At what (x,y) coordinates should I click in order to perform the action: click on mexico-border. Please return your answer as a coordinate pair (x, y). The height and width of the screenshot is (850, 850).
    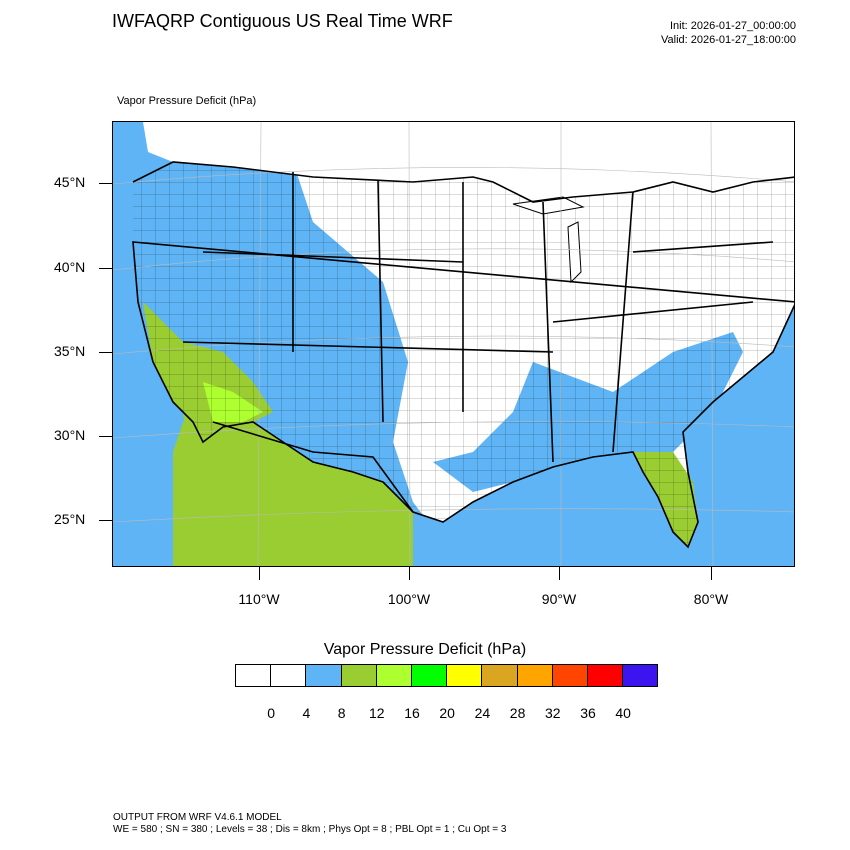
    Looking at the image, I should click on (313, 467).